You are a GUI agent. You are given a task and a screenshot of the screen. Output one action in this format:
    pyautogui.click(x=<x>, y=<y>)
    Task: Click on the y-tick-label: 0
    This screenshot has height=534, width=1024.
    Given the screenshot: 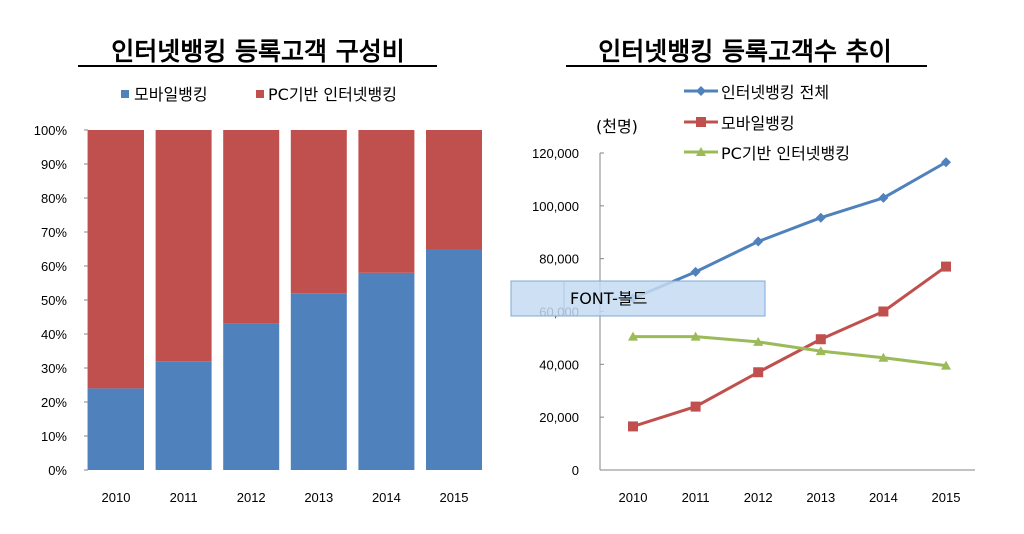 What is the action you would take?
    pyautogui.click(x=575, y=470)
    